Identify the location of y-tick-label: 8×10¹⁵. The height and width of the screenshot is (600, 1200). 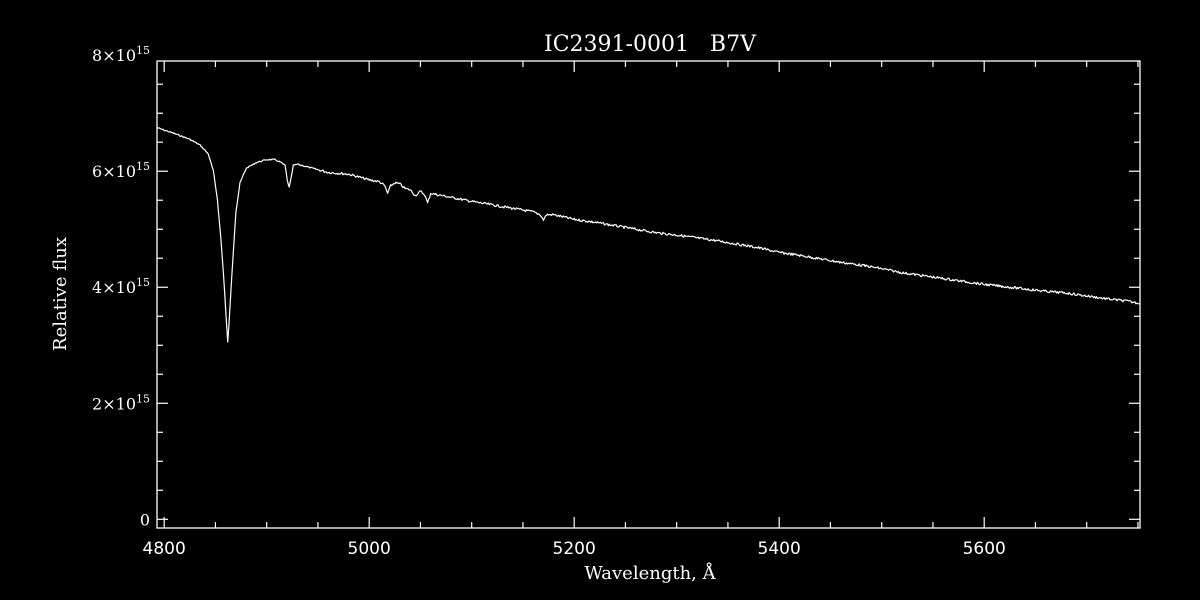
(121, 54).